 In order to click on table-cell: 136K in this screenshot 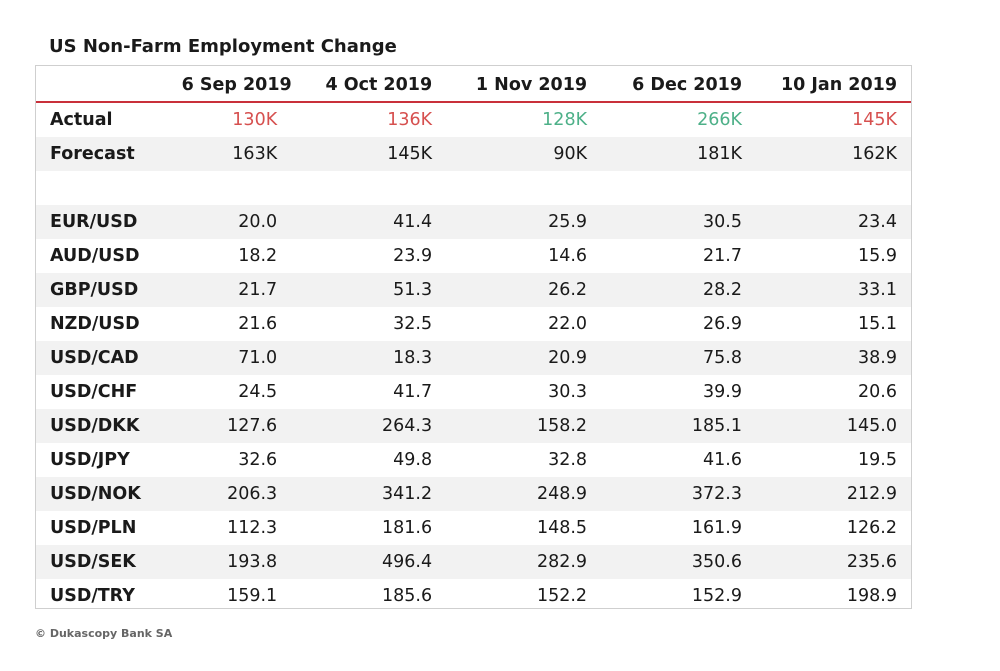, I will do `click(410, 120)`.